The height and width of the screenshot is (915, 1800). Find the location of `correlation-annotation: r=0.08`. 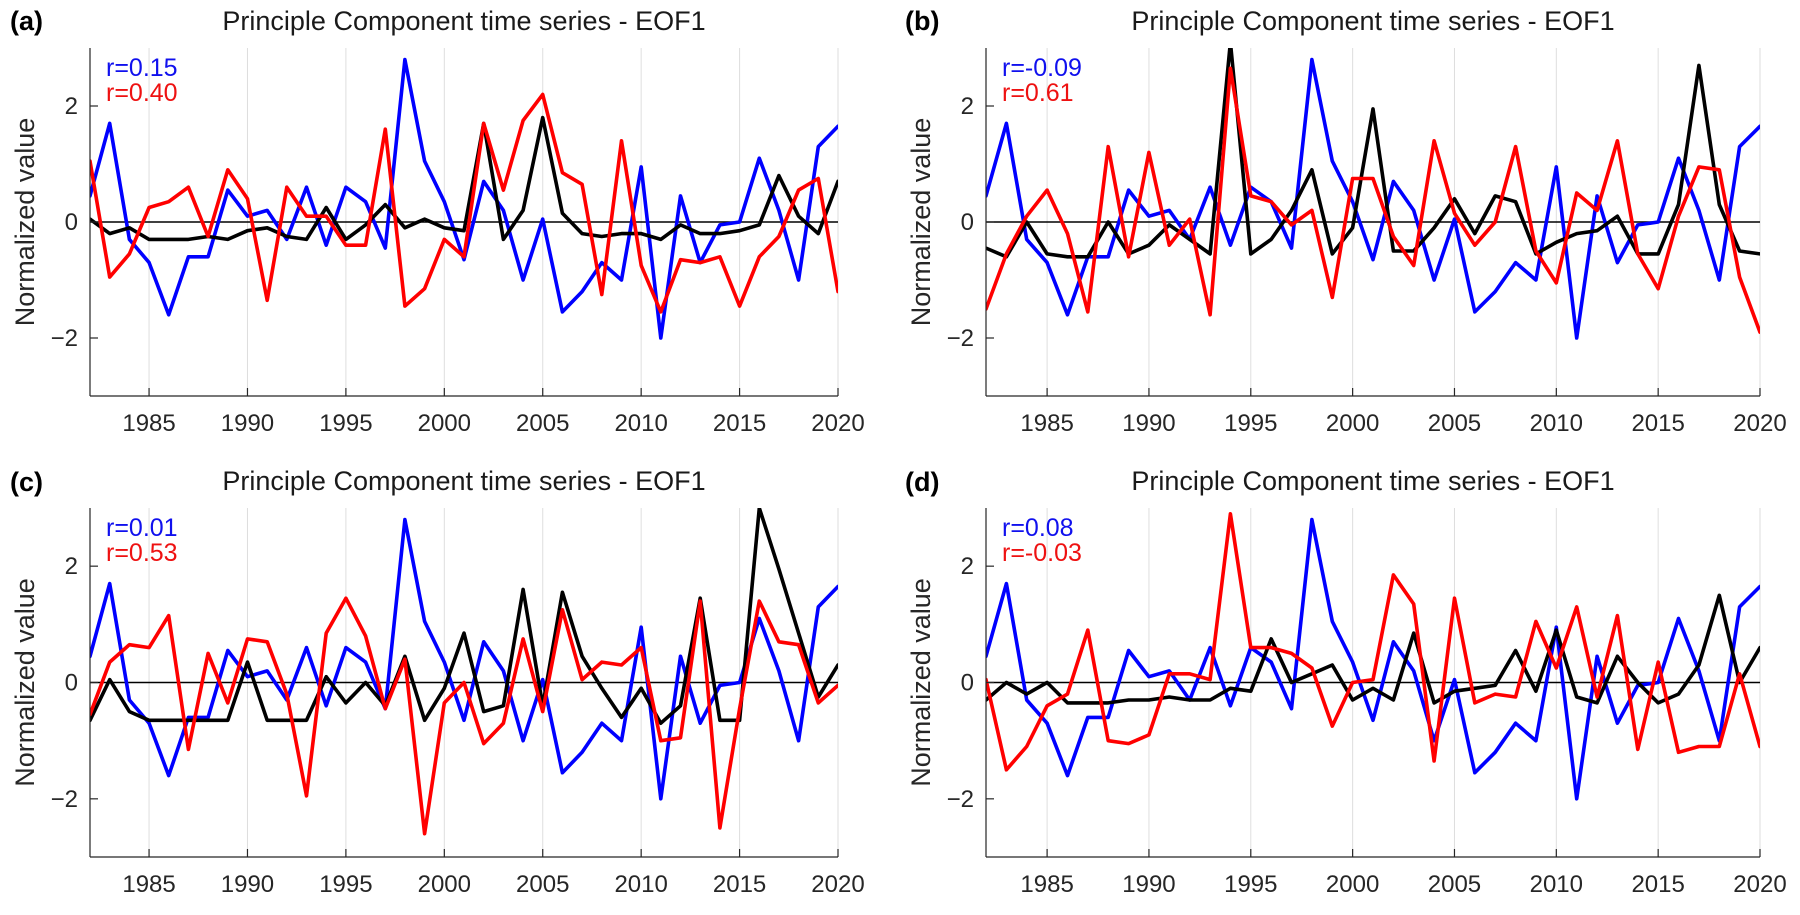

correlation-annotation: r=0.08 is located at coordinates (1038, 528).